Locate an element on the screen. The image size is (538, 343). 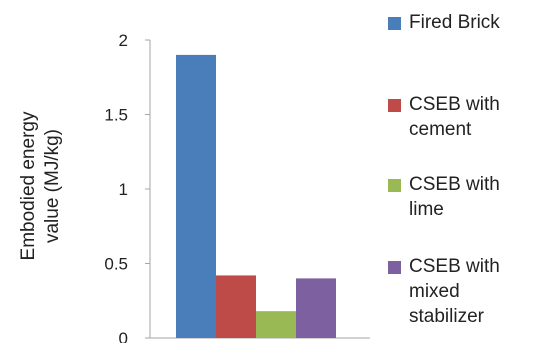
legend-label: CSEB with cement is located at coordinates (454, 117).